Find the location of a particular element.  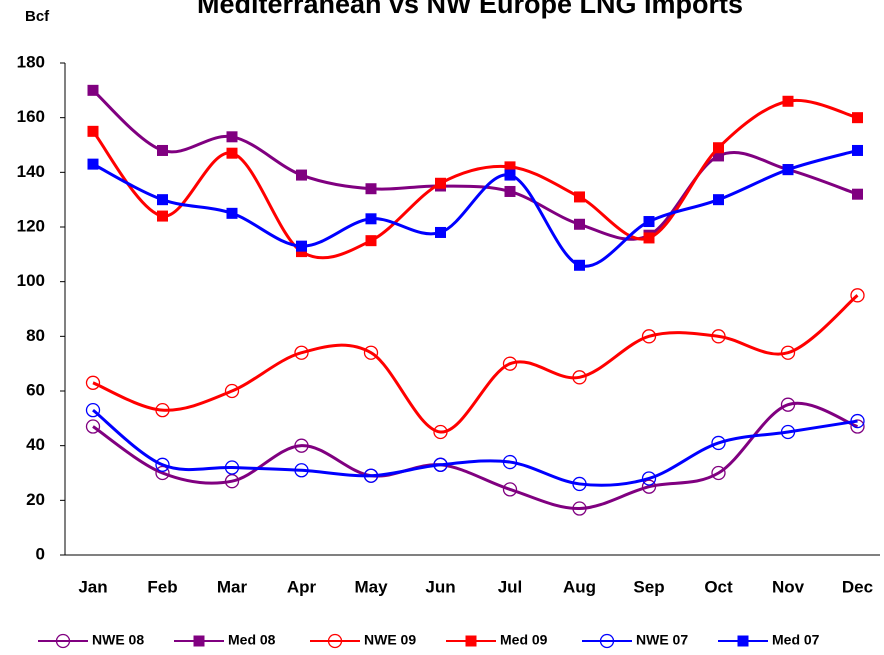

x-tick-label: May is located at coordinates (371, 586).